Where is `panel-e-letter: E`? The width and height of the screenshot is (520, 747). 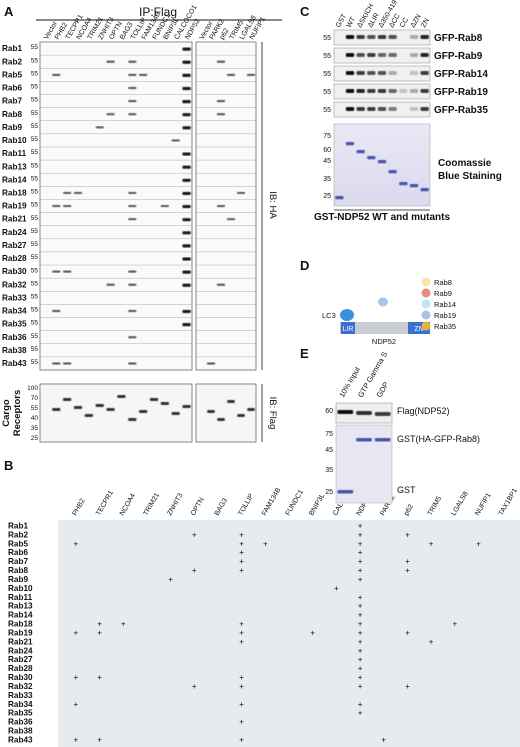 panel-e-letter: E is located at coordinates (304, 353).